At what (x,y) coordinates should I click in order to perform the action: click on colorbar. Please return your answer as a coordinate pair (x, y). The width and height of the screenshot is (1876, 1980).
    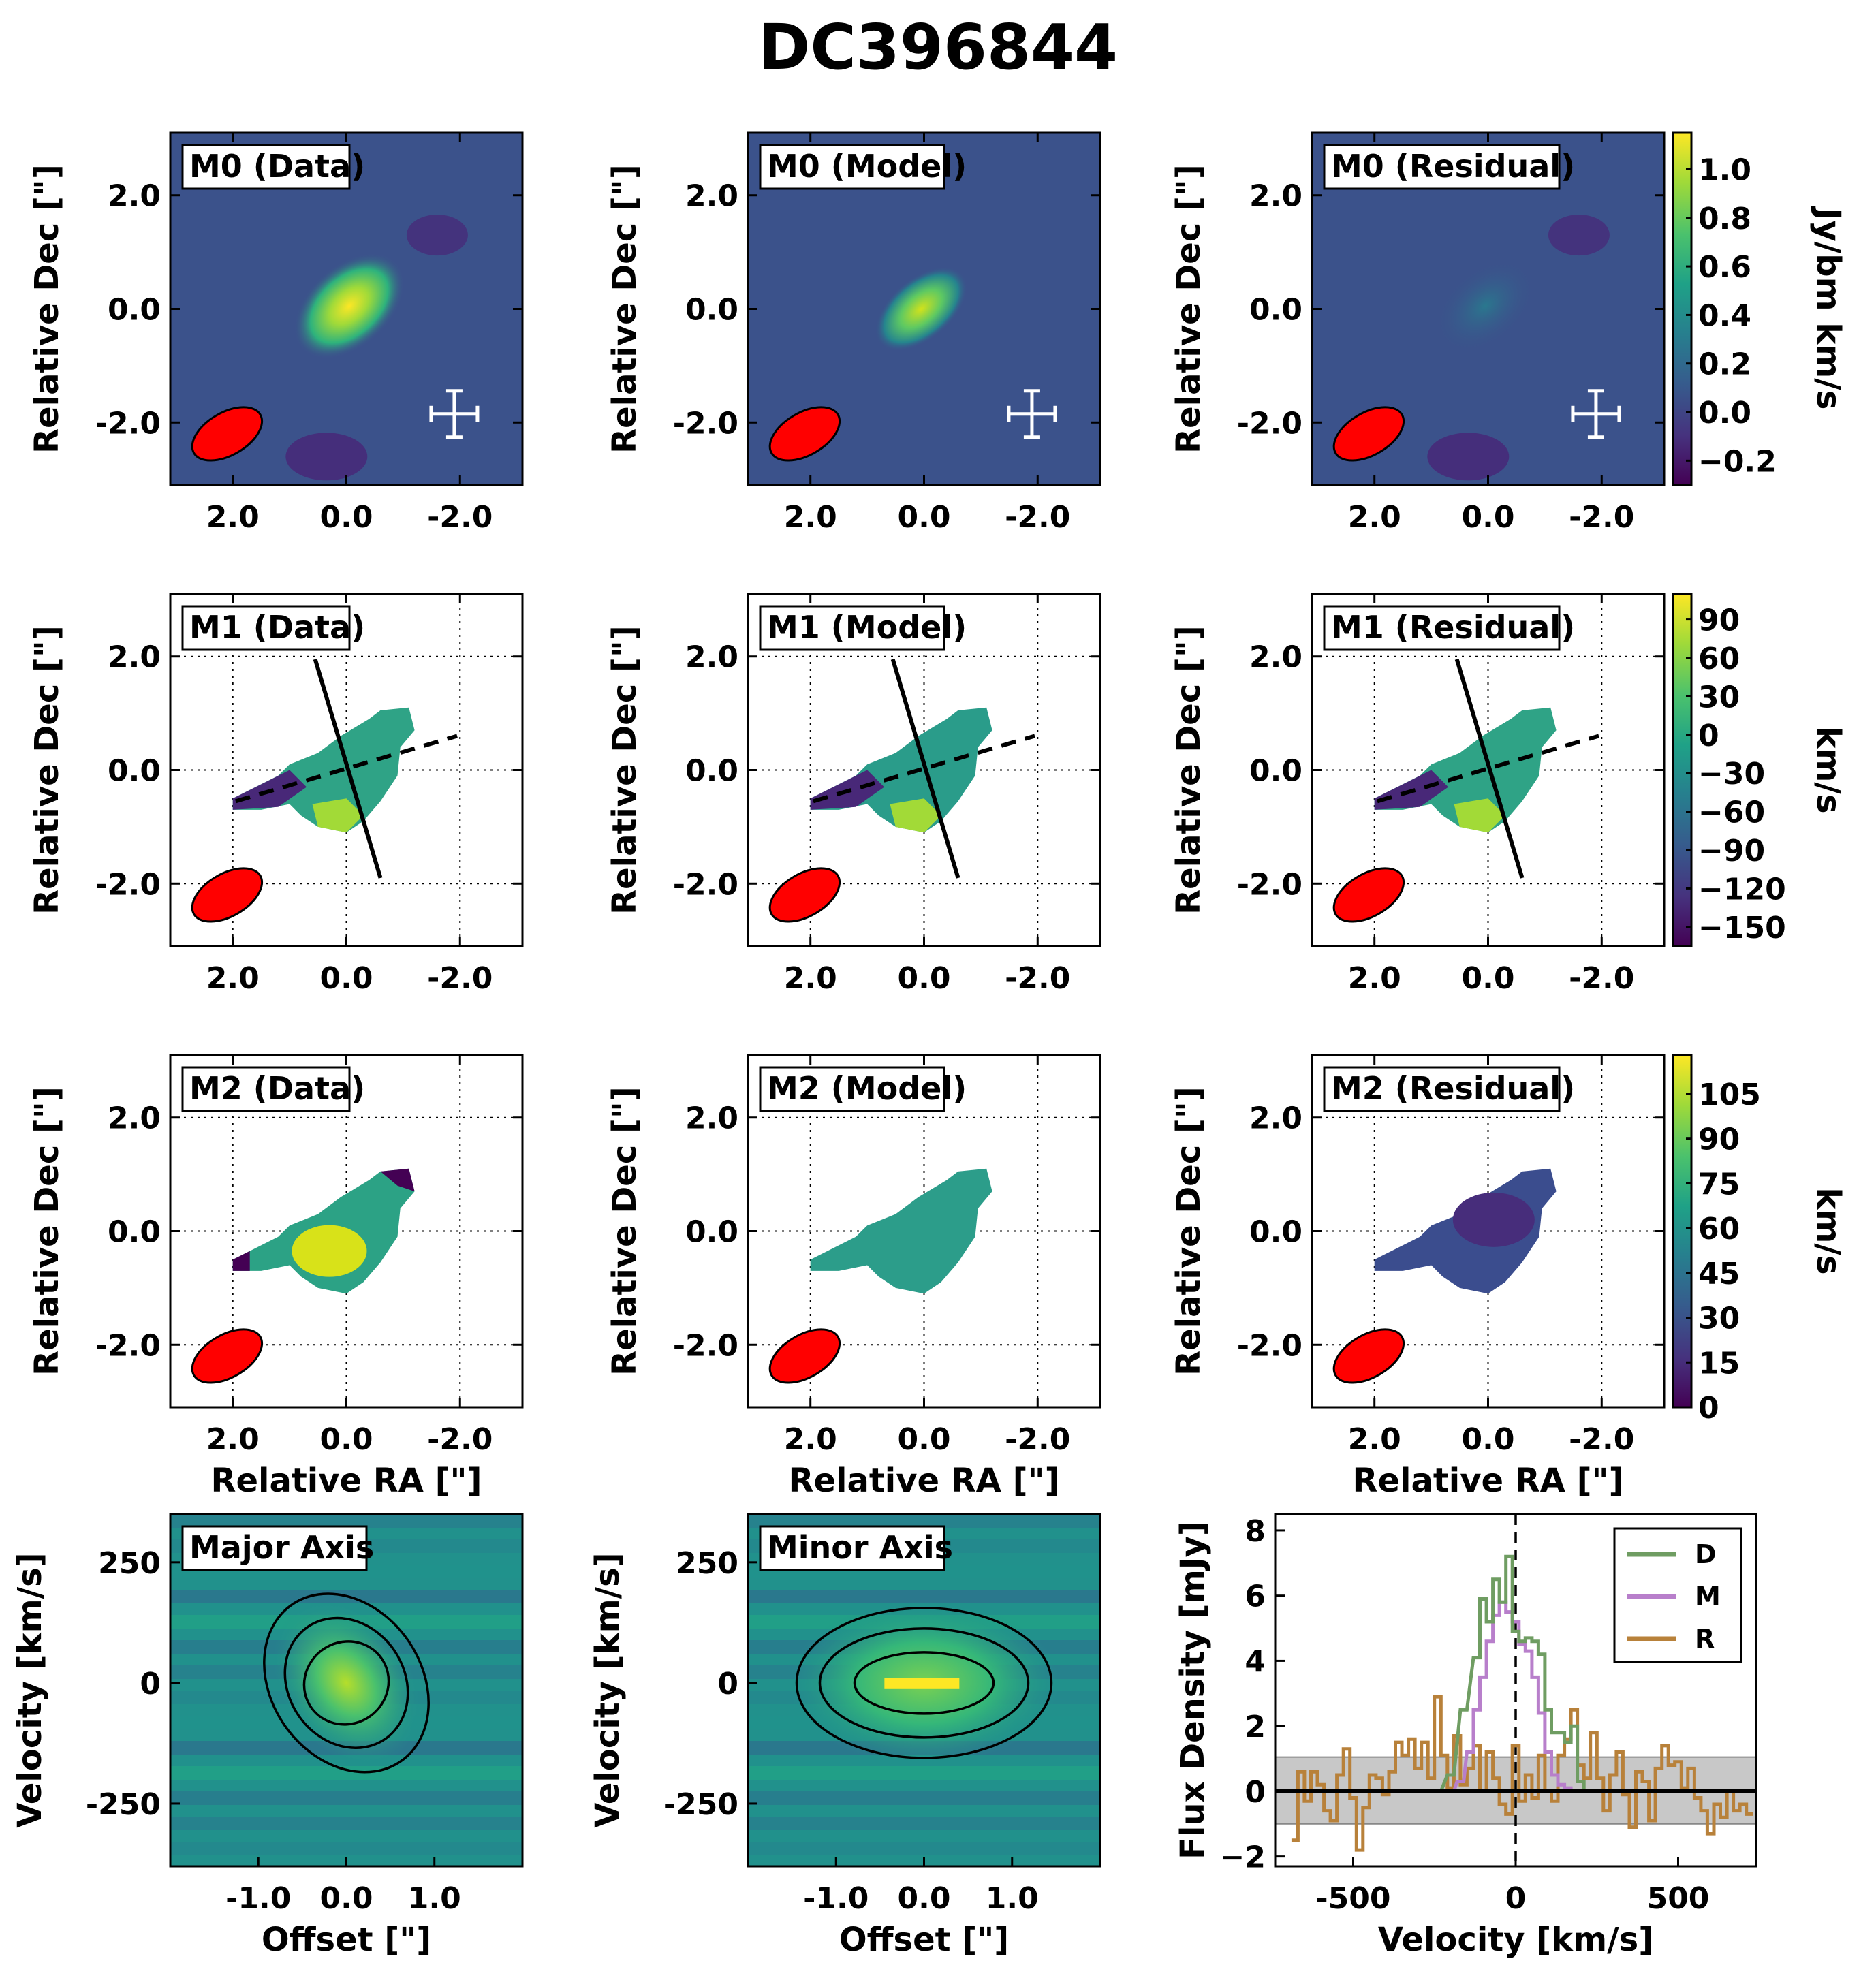
    Looking at the image, I should click on (1683, 308).